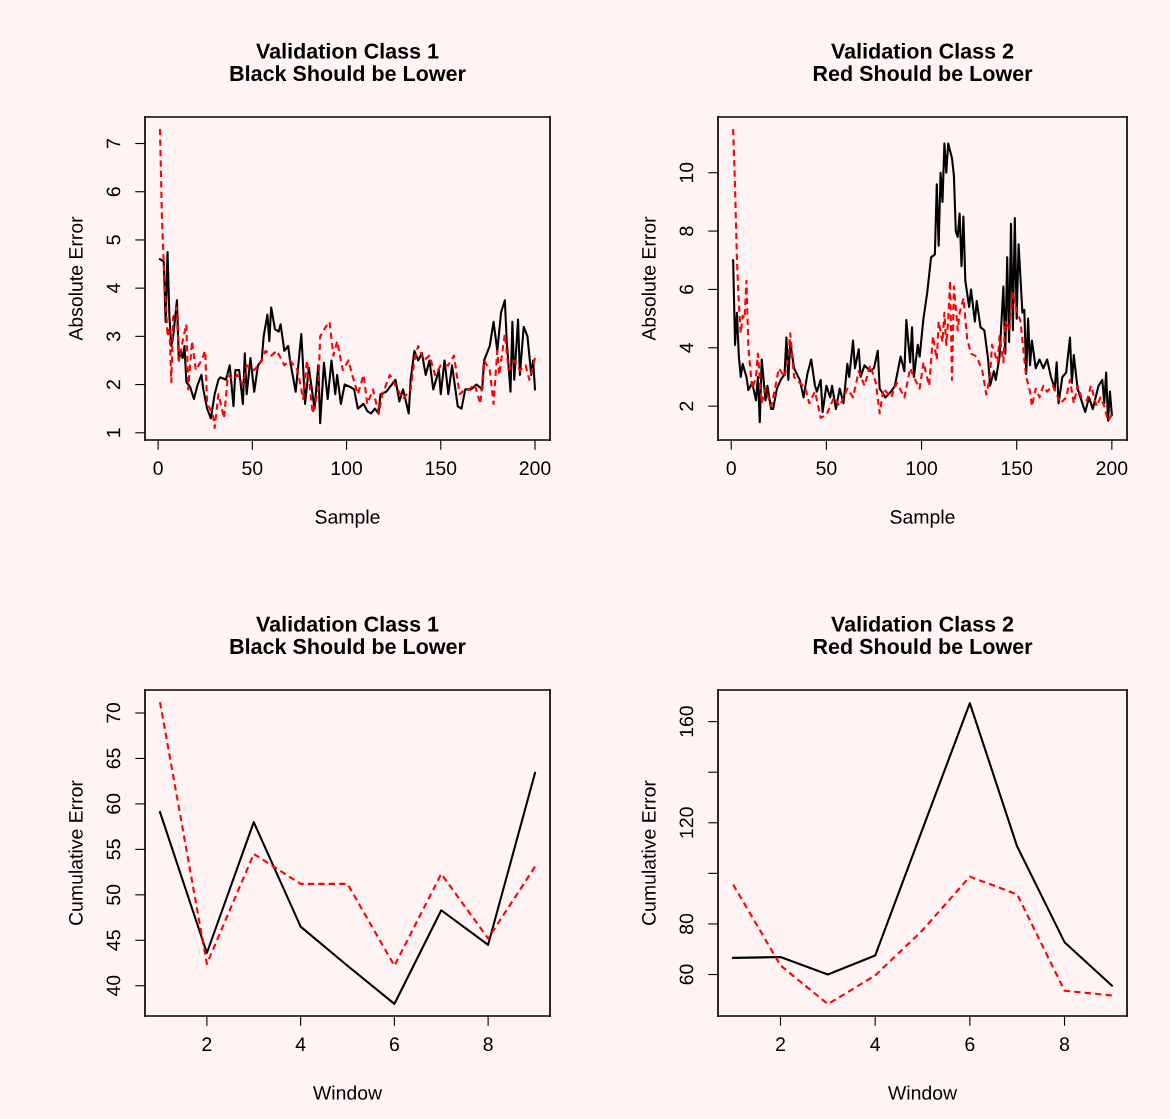 Image resolution: width=1170 pixels, height=1119 pixels. What do you see at coordinates (113, 336) in the screenshot?
I see `y-tick-label: 3` at bounding box center [113, 336].